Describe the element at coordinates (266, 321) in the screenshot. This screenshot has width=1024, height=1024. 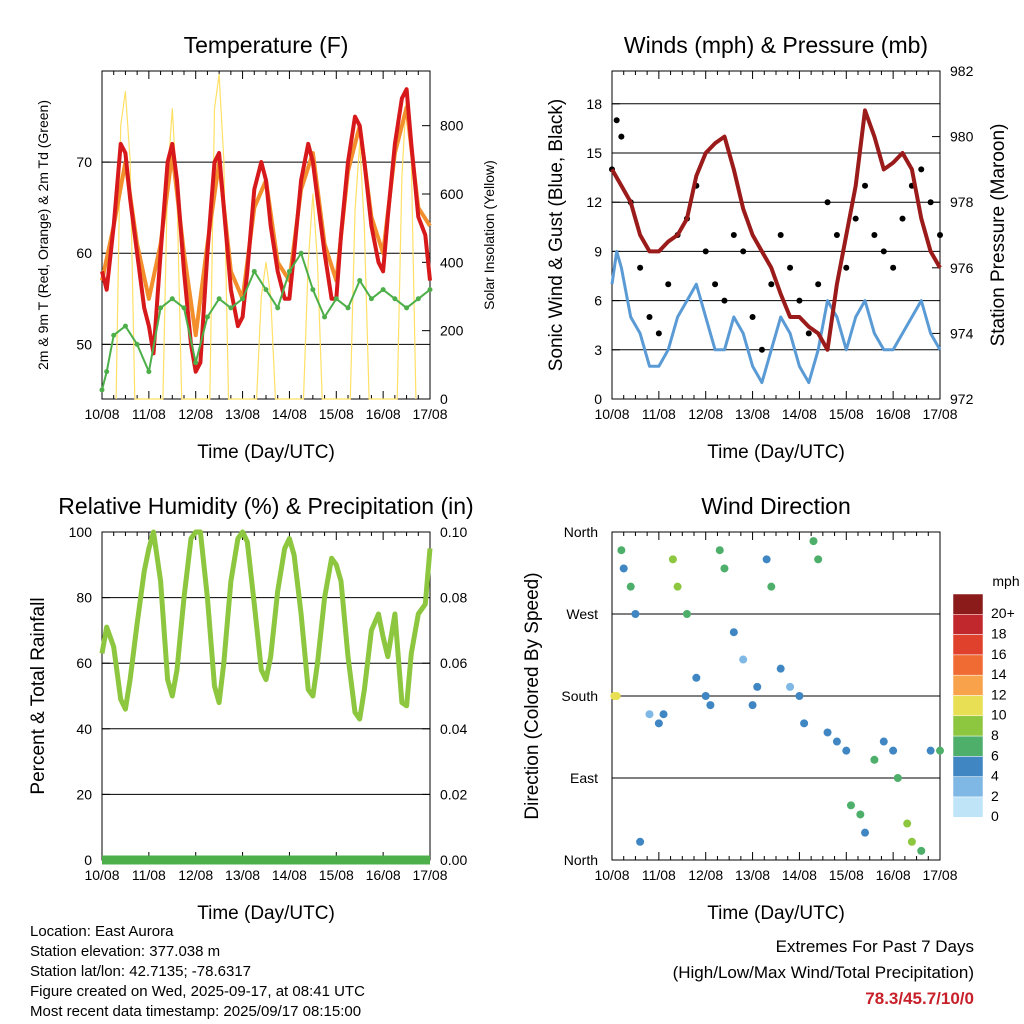
I see `series-dewpoint-line` at that location.